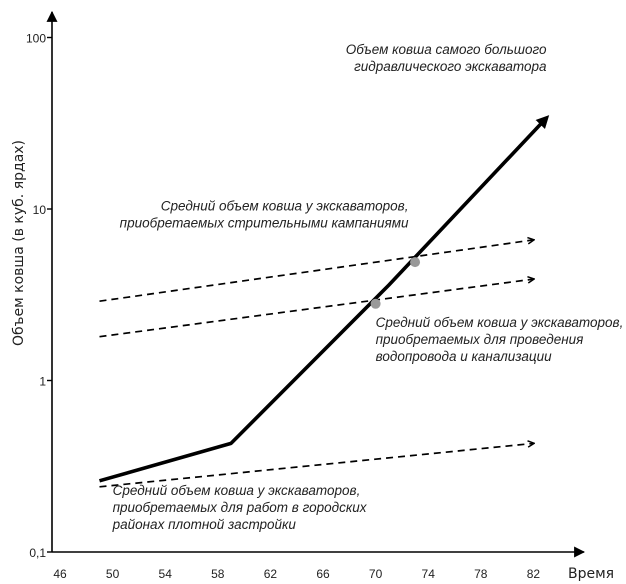 Image resolution: width=626 pixels, height=584 pixels. I want to click on annotation-line: Объем ковша самого большого, so click(446, 49).